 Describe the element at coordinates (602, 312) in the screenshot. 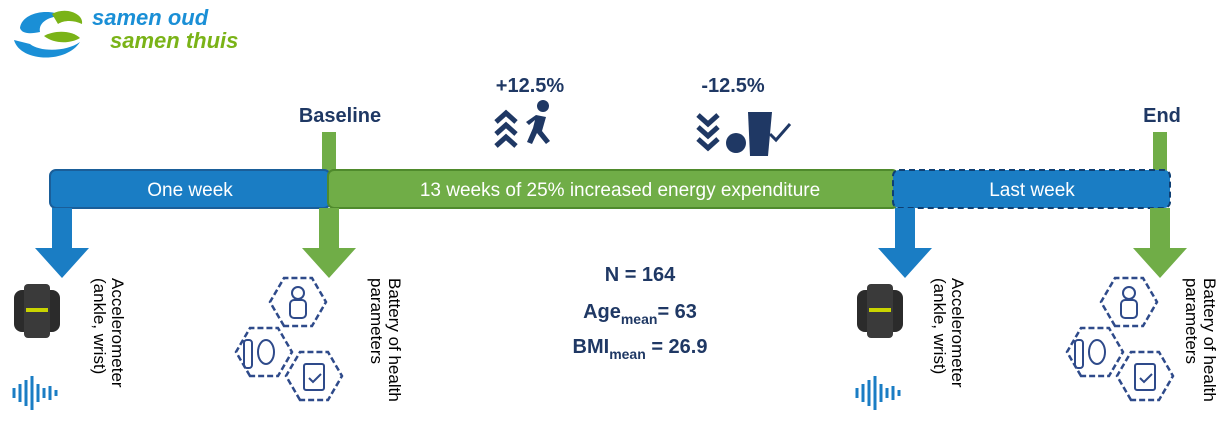

I see `stat-name: Age` at that location.